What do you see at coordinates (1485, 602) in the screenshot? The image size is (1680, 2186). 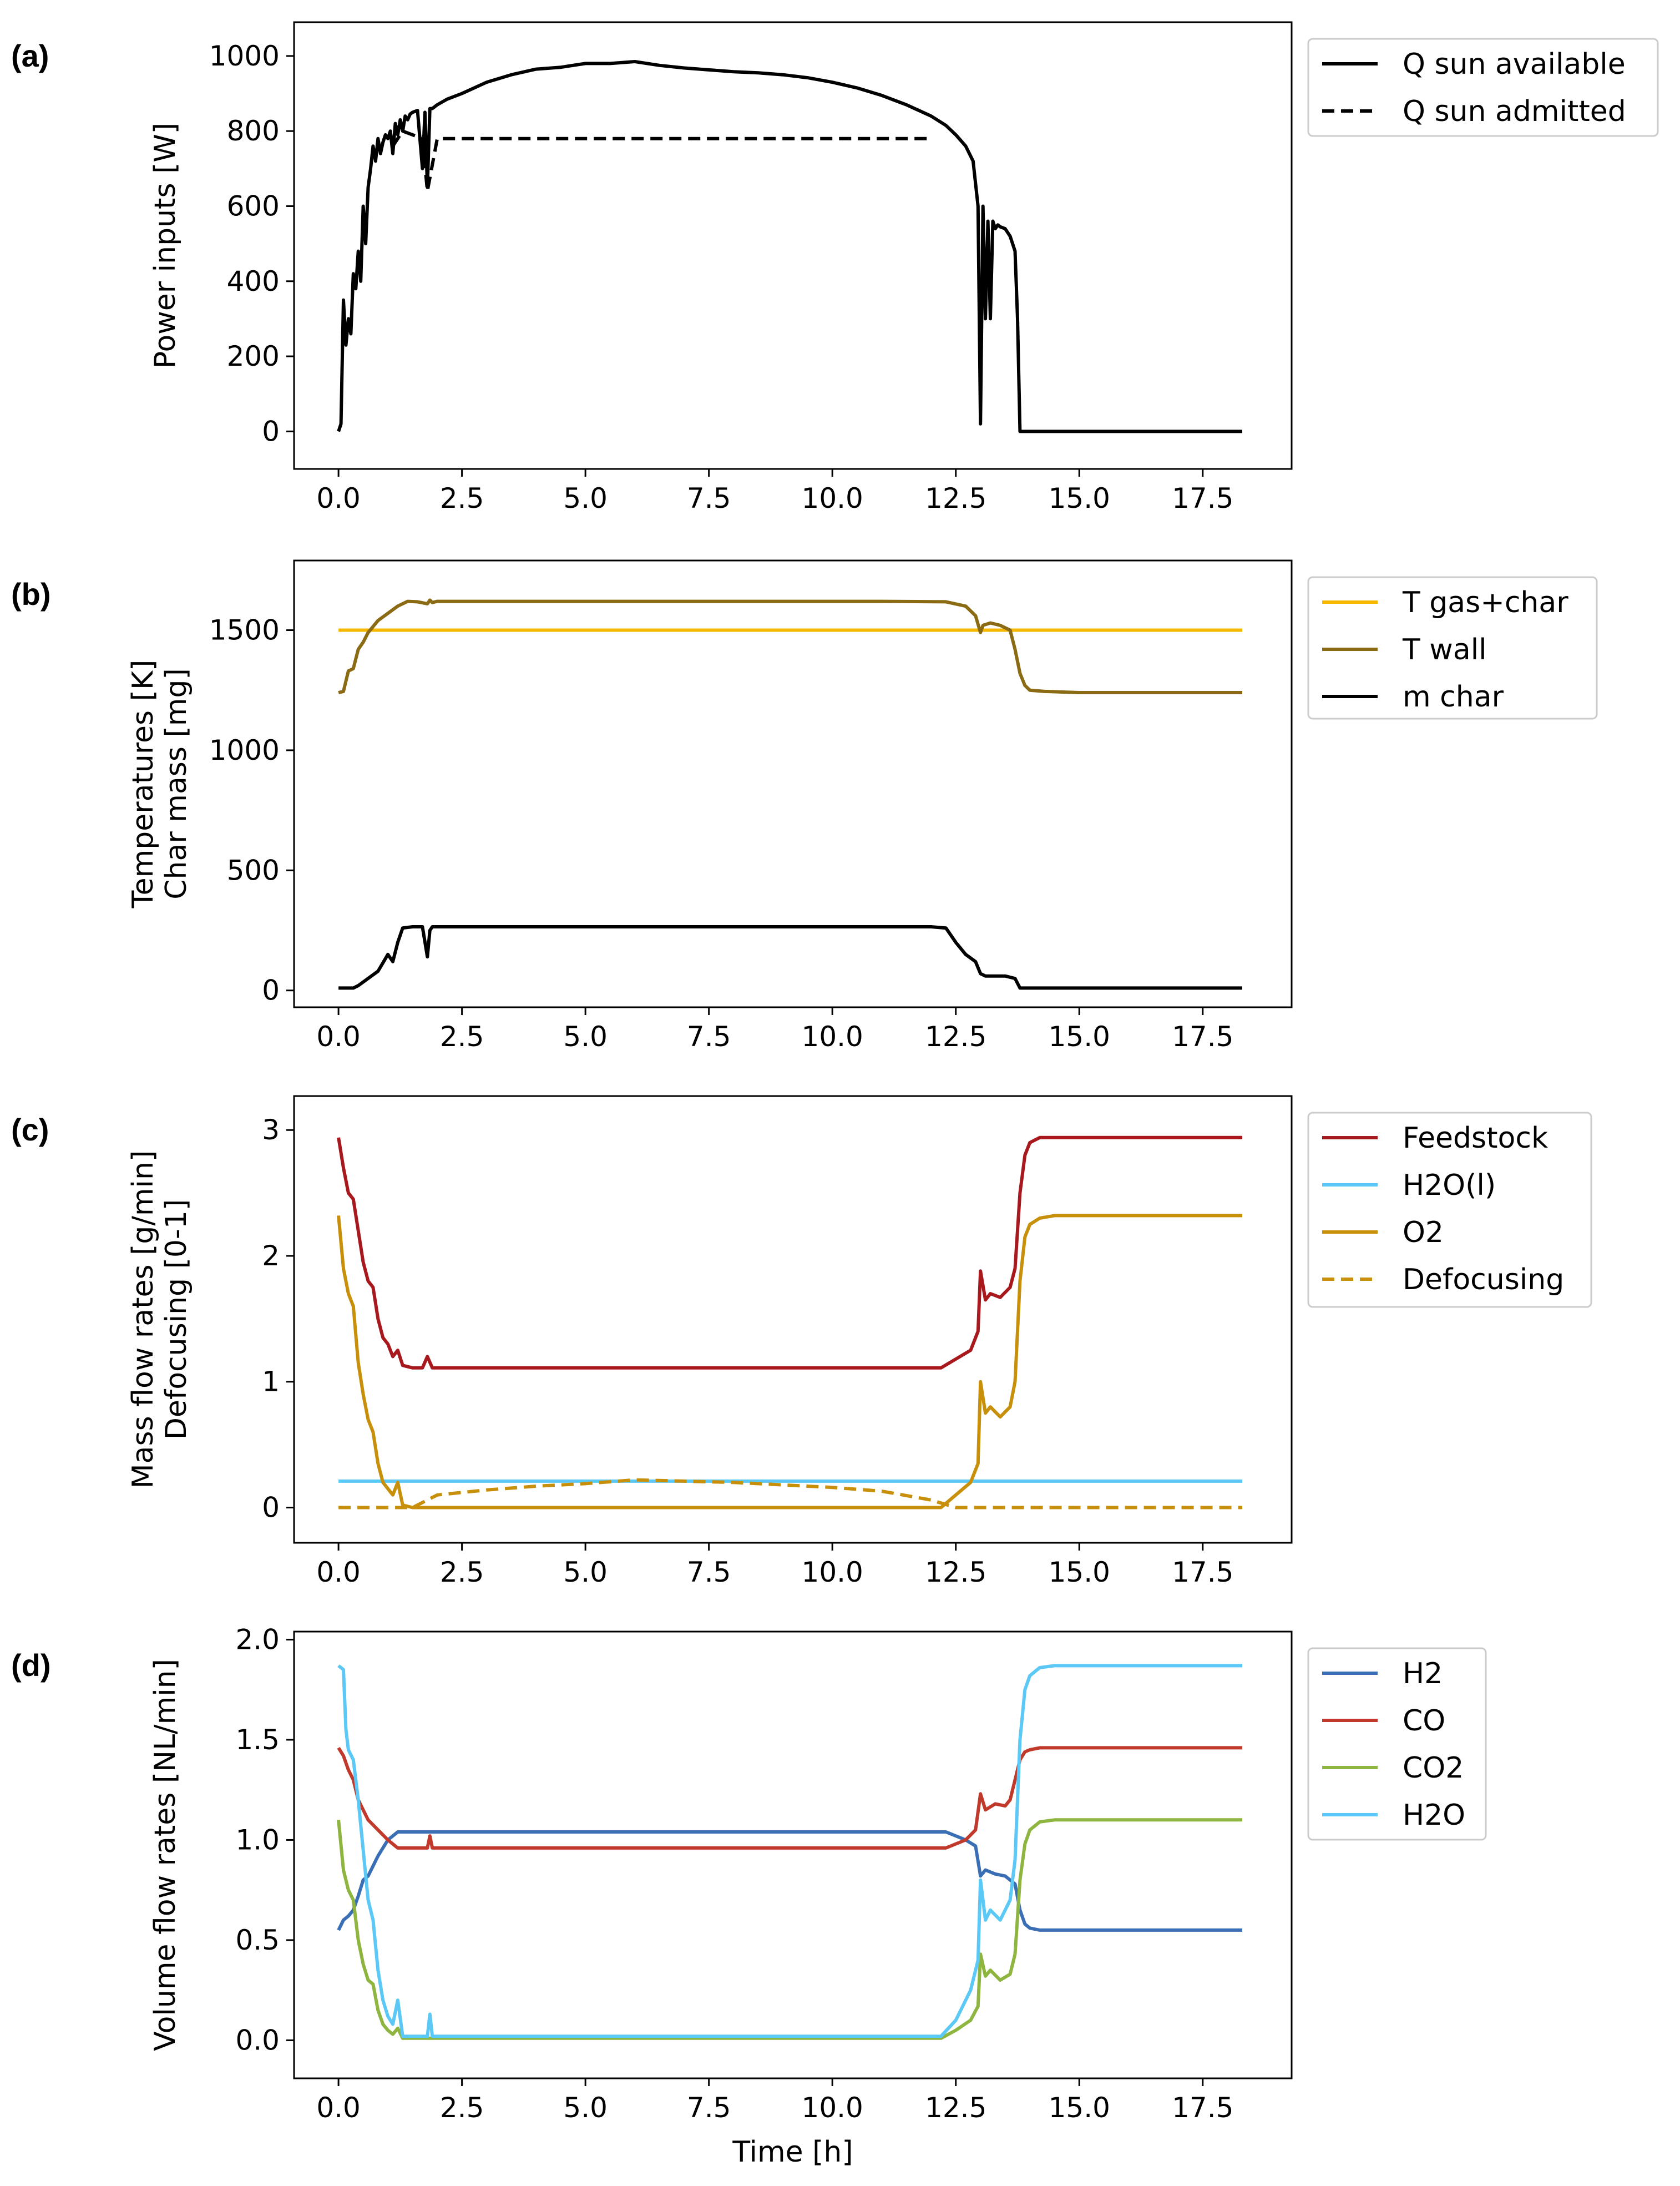 I see `legend-label: T gas+char` at bounding box center [1485, 602].